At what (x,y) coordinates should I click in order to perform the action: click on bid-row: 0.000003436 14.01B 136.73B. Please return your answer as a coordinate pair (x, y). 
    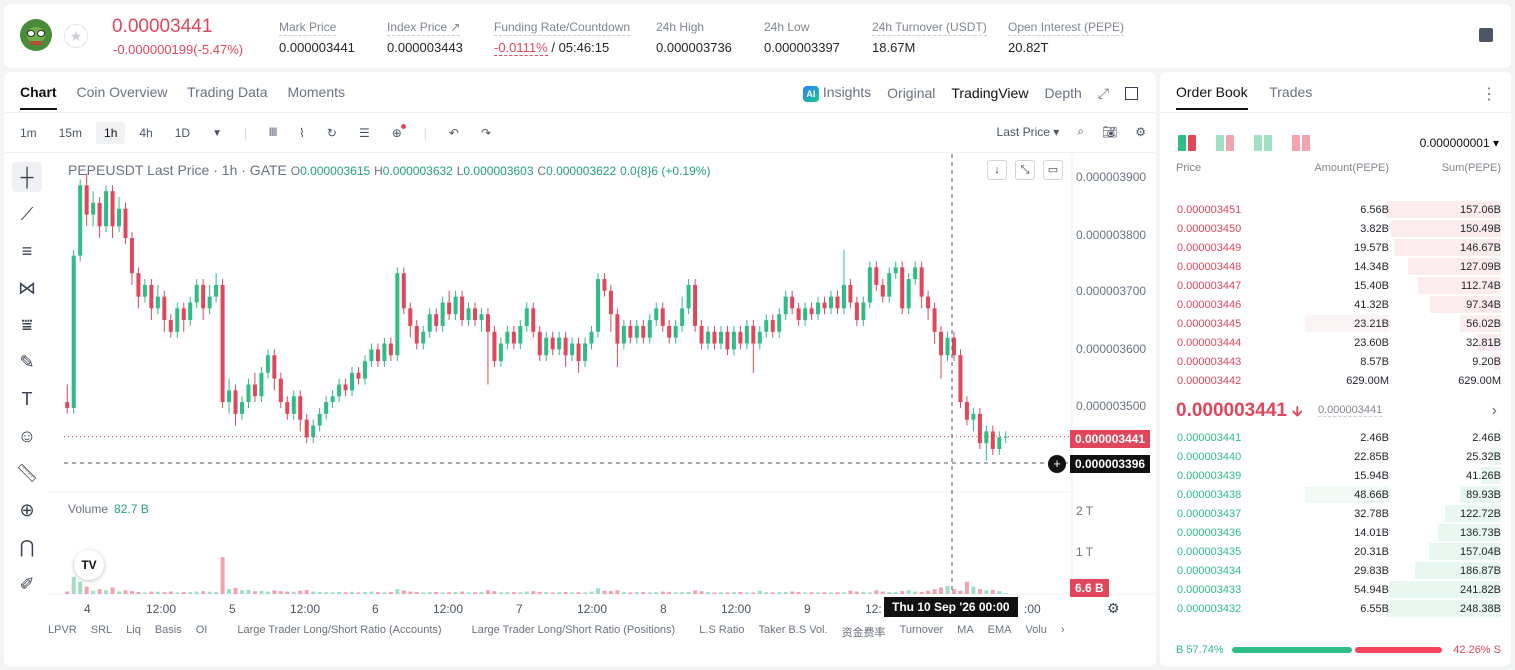
    Looking at the image, I should click on (1335, 532).